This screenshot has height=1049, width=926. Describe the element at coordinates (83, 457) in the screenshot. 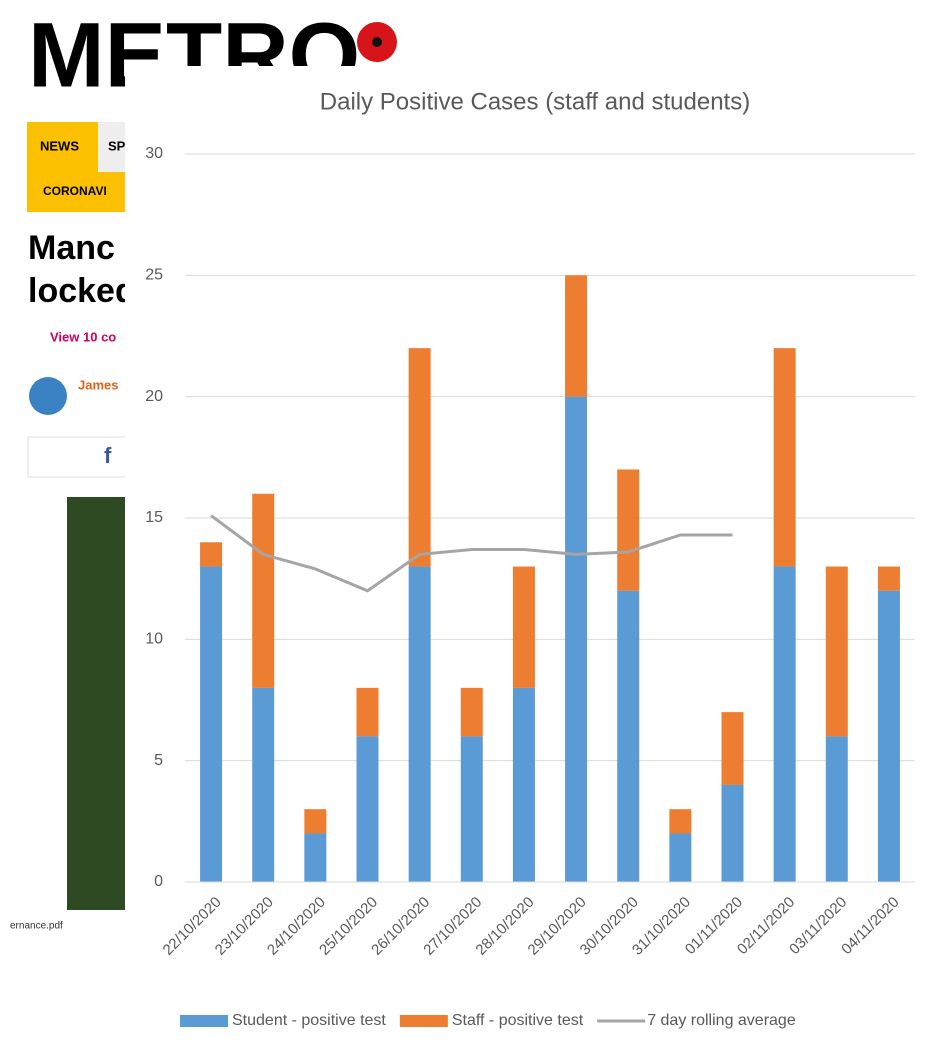

I see `share-bar` at that location.